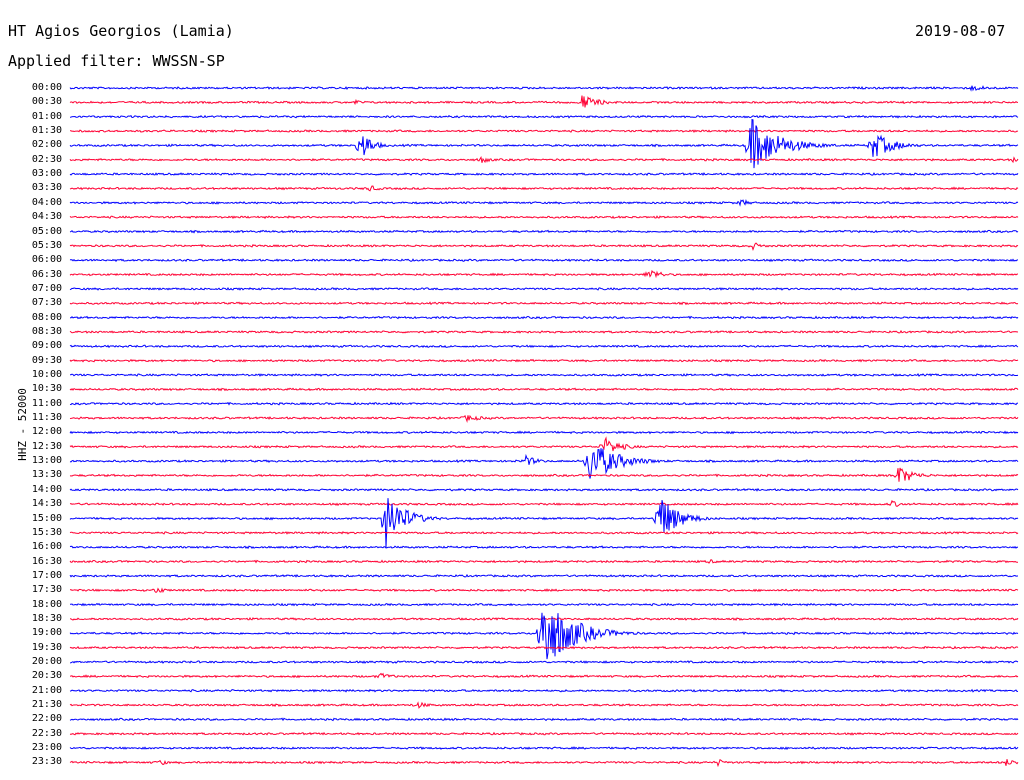  I want to click on time-tick-label: 23:00, so click(46, 748).